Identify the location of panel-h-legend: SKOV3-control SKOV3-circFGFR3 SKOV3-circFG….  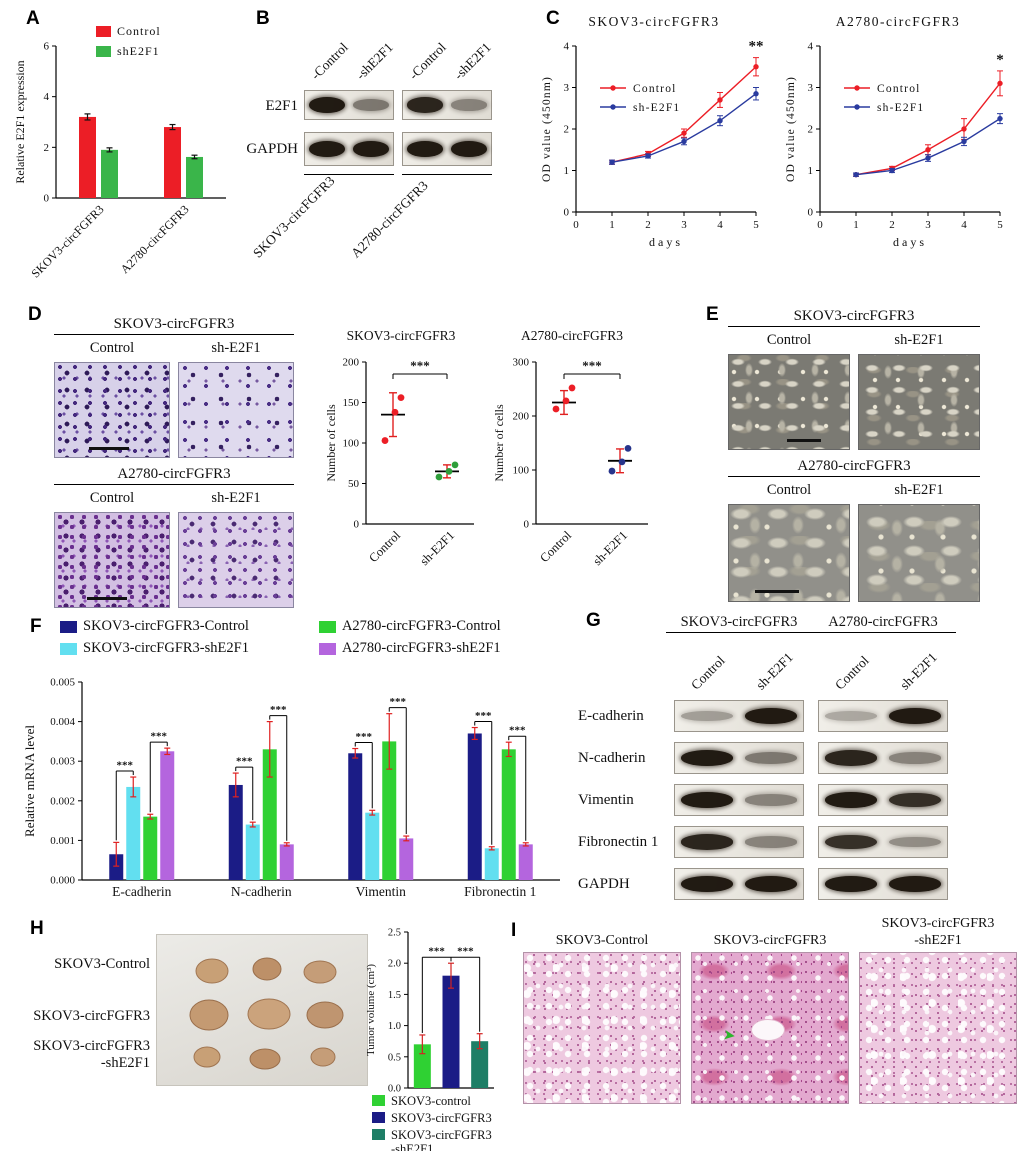
(439, 1122).